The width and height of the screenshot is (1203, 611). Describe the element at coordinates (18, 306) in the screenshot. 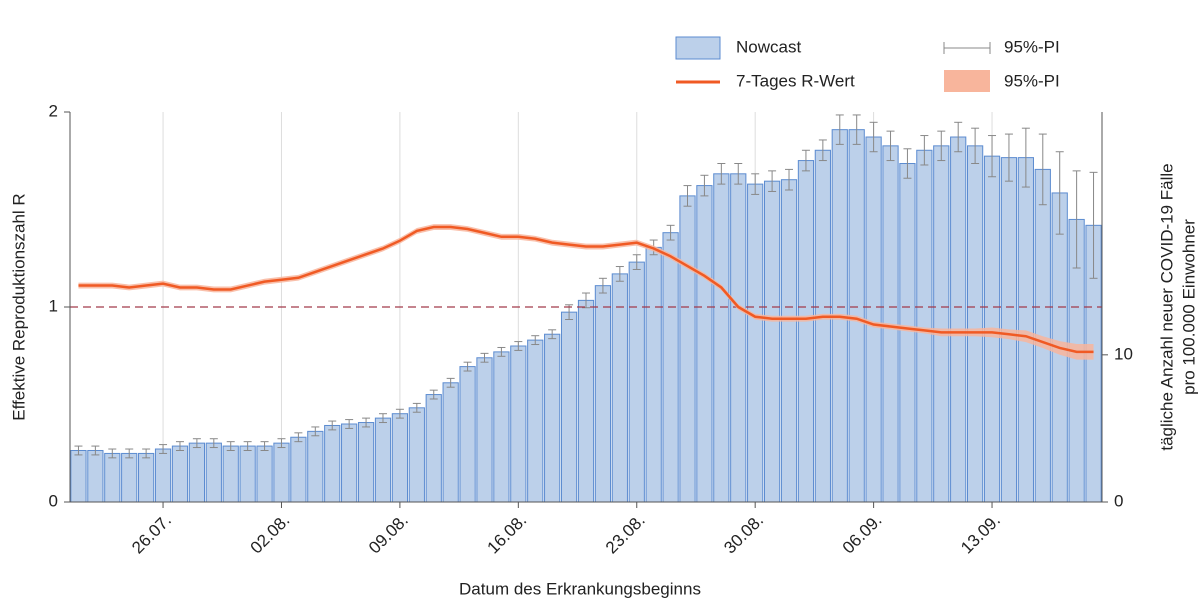

I see `y-axis-title: Effektive Reproduktionszahl R` at that location.